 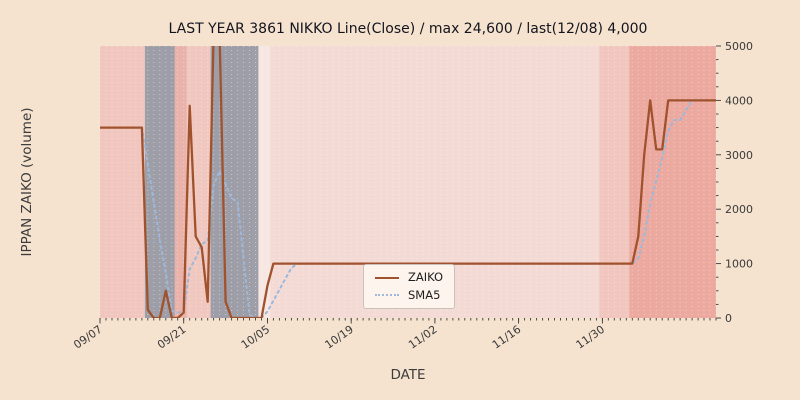 I want to click on y-tick-label: 2000, so click(x=739, y=209).